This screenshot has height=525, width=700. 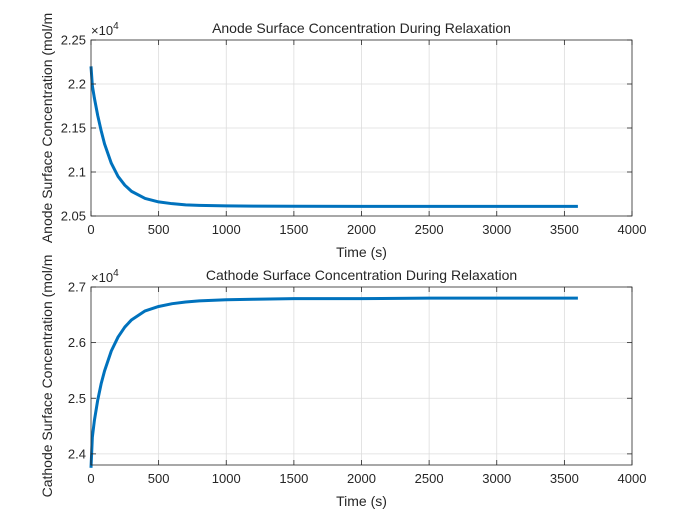 What do you see at coordinates (77, 398) in the screenshot?
I see `y-tick-label: 2.5` at bounding box center [77, 398].